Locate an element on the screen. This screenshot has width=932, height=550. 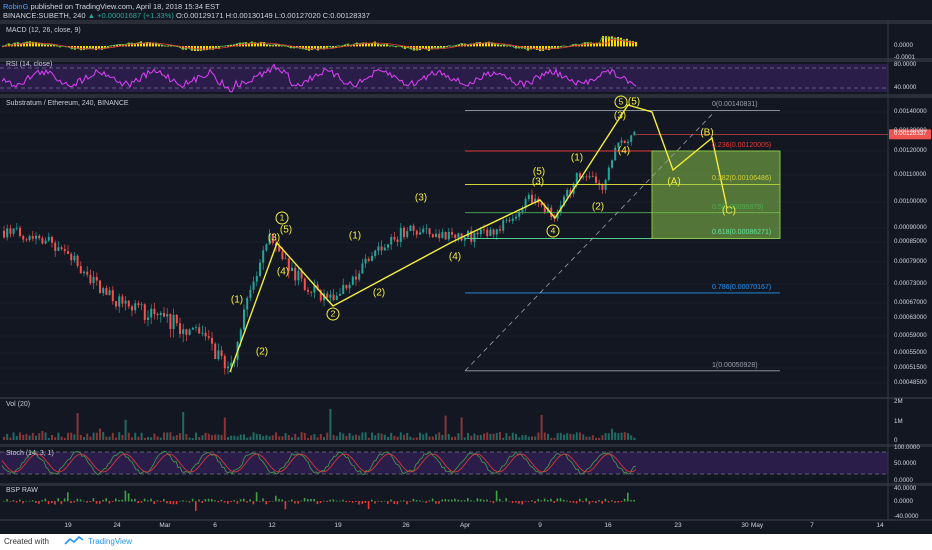
time-tick-label: 24 is located at coordinates (117, 525).